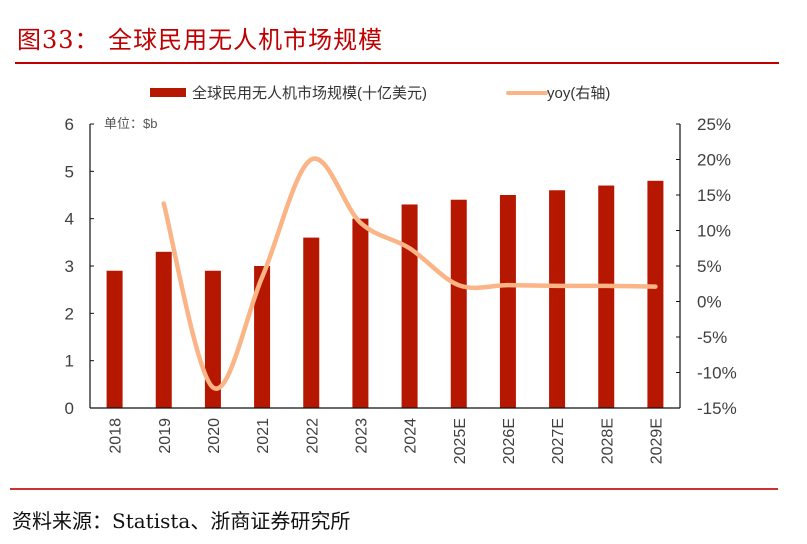 The image size is (807, 544). Describe the element at coordinates (312, 436) in the screenshot. I see `x-tick-label: 2022` at that location.